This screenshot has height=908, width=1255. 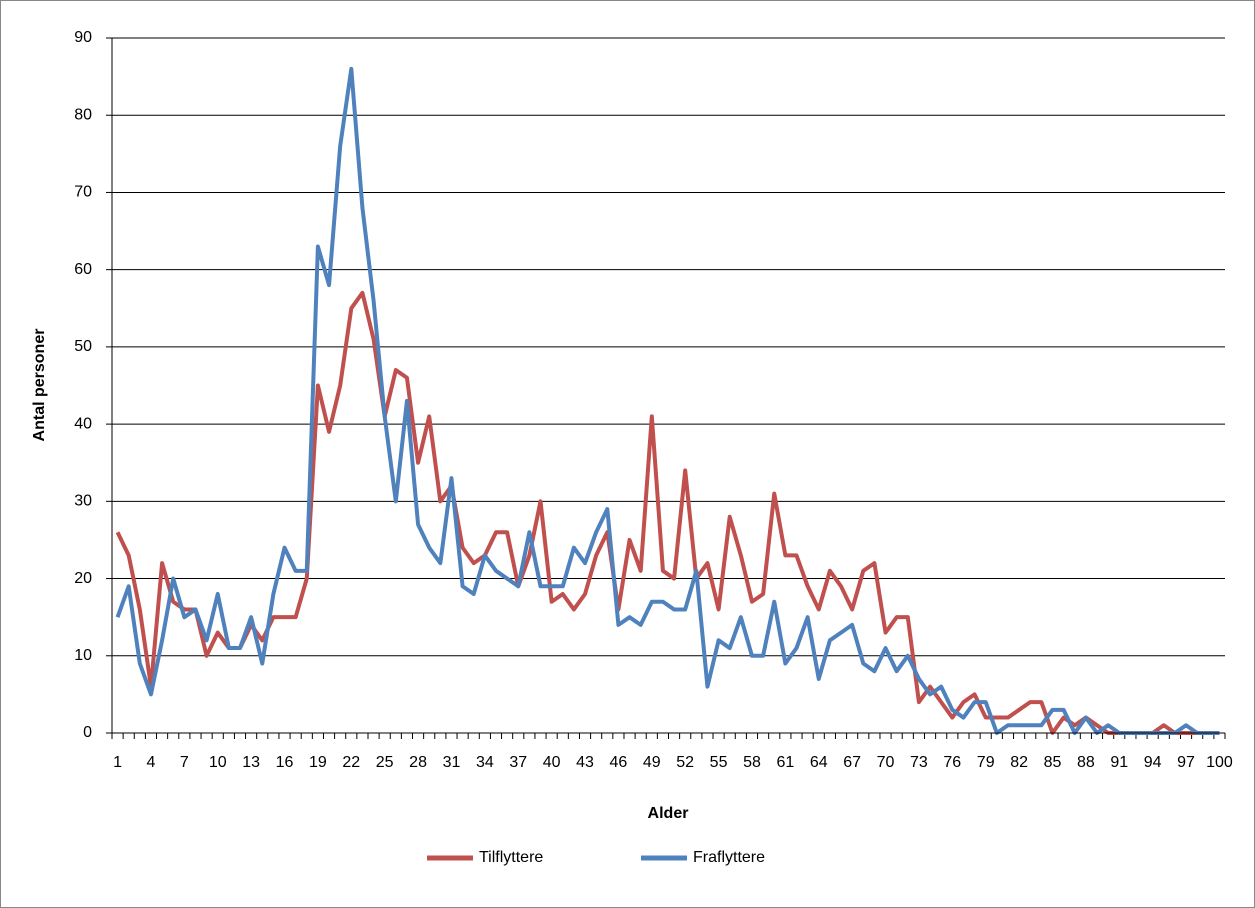 I want to click on x-tick-label: 85, so click(x=1053, y=762).